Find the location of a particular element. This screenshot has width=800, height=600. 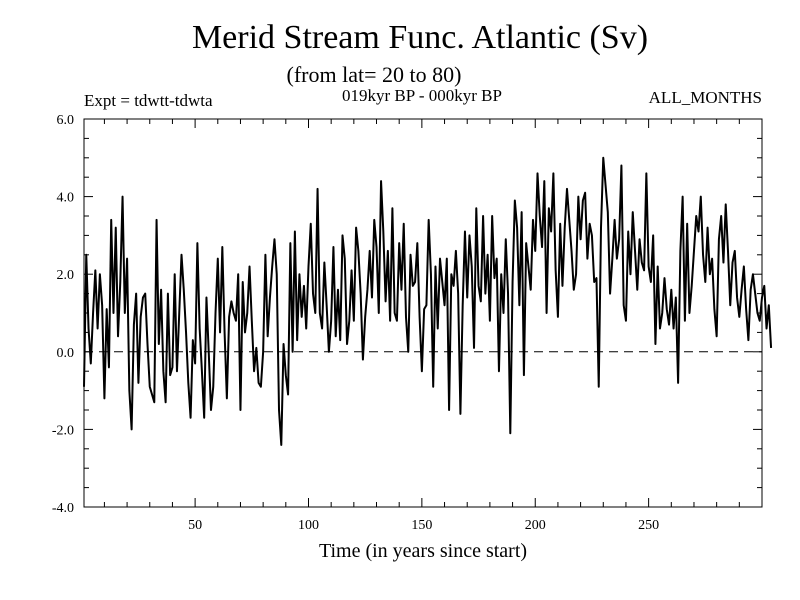

x-tick-label: 250 is located at coordinates (648, 525).